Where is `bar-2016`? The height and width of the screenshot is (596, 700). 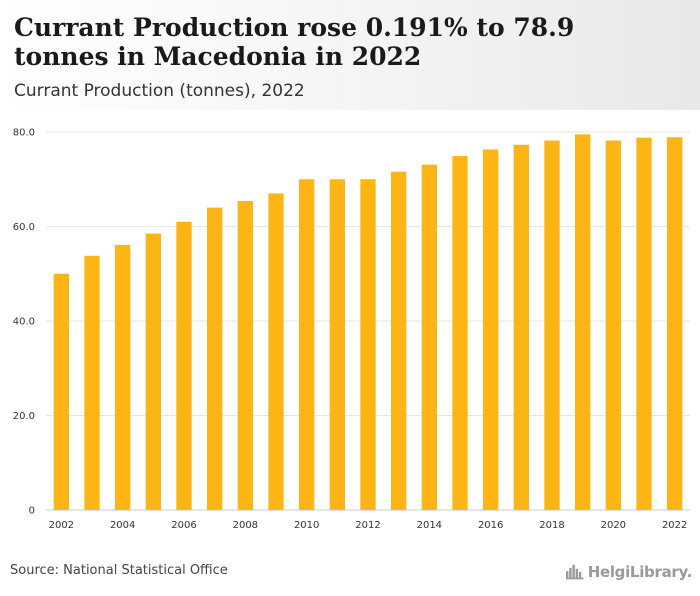
bar-2016 is located at coordinates (491, 330).